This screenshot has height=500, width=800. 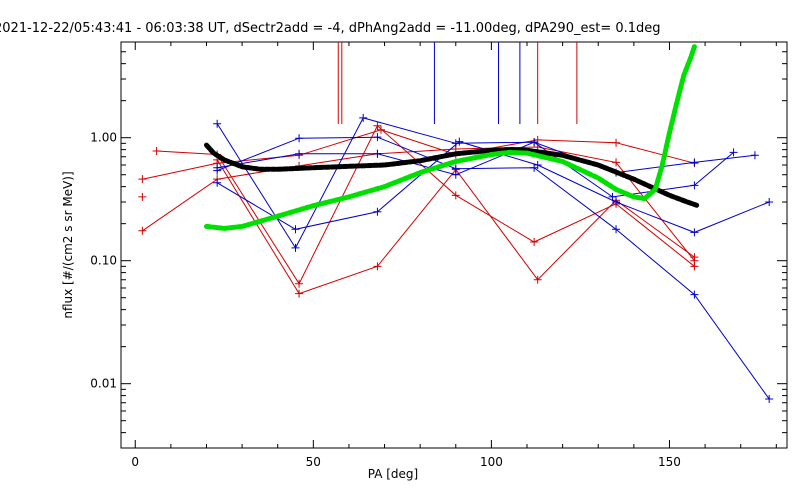 I want to click on y-tick-label: 0.01, so click(x=103, y=384).